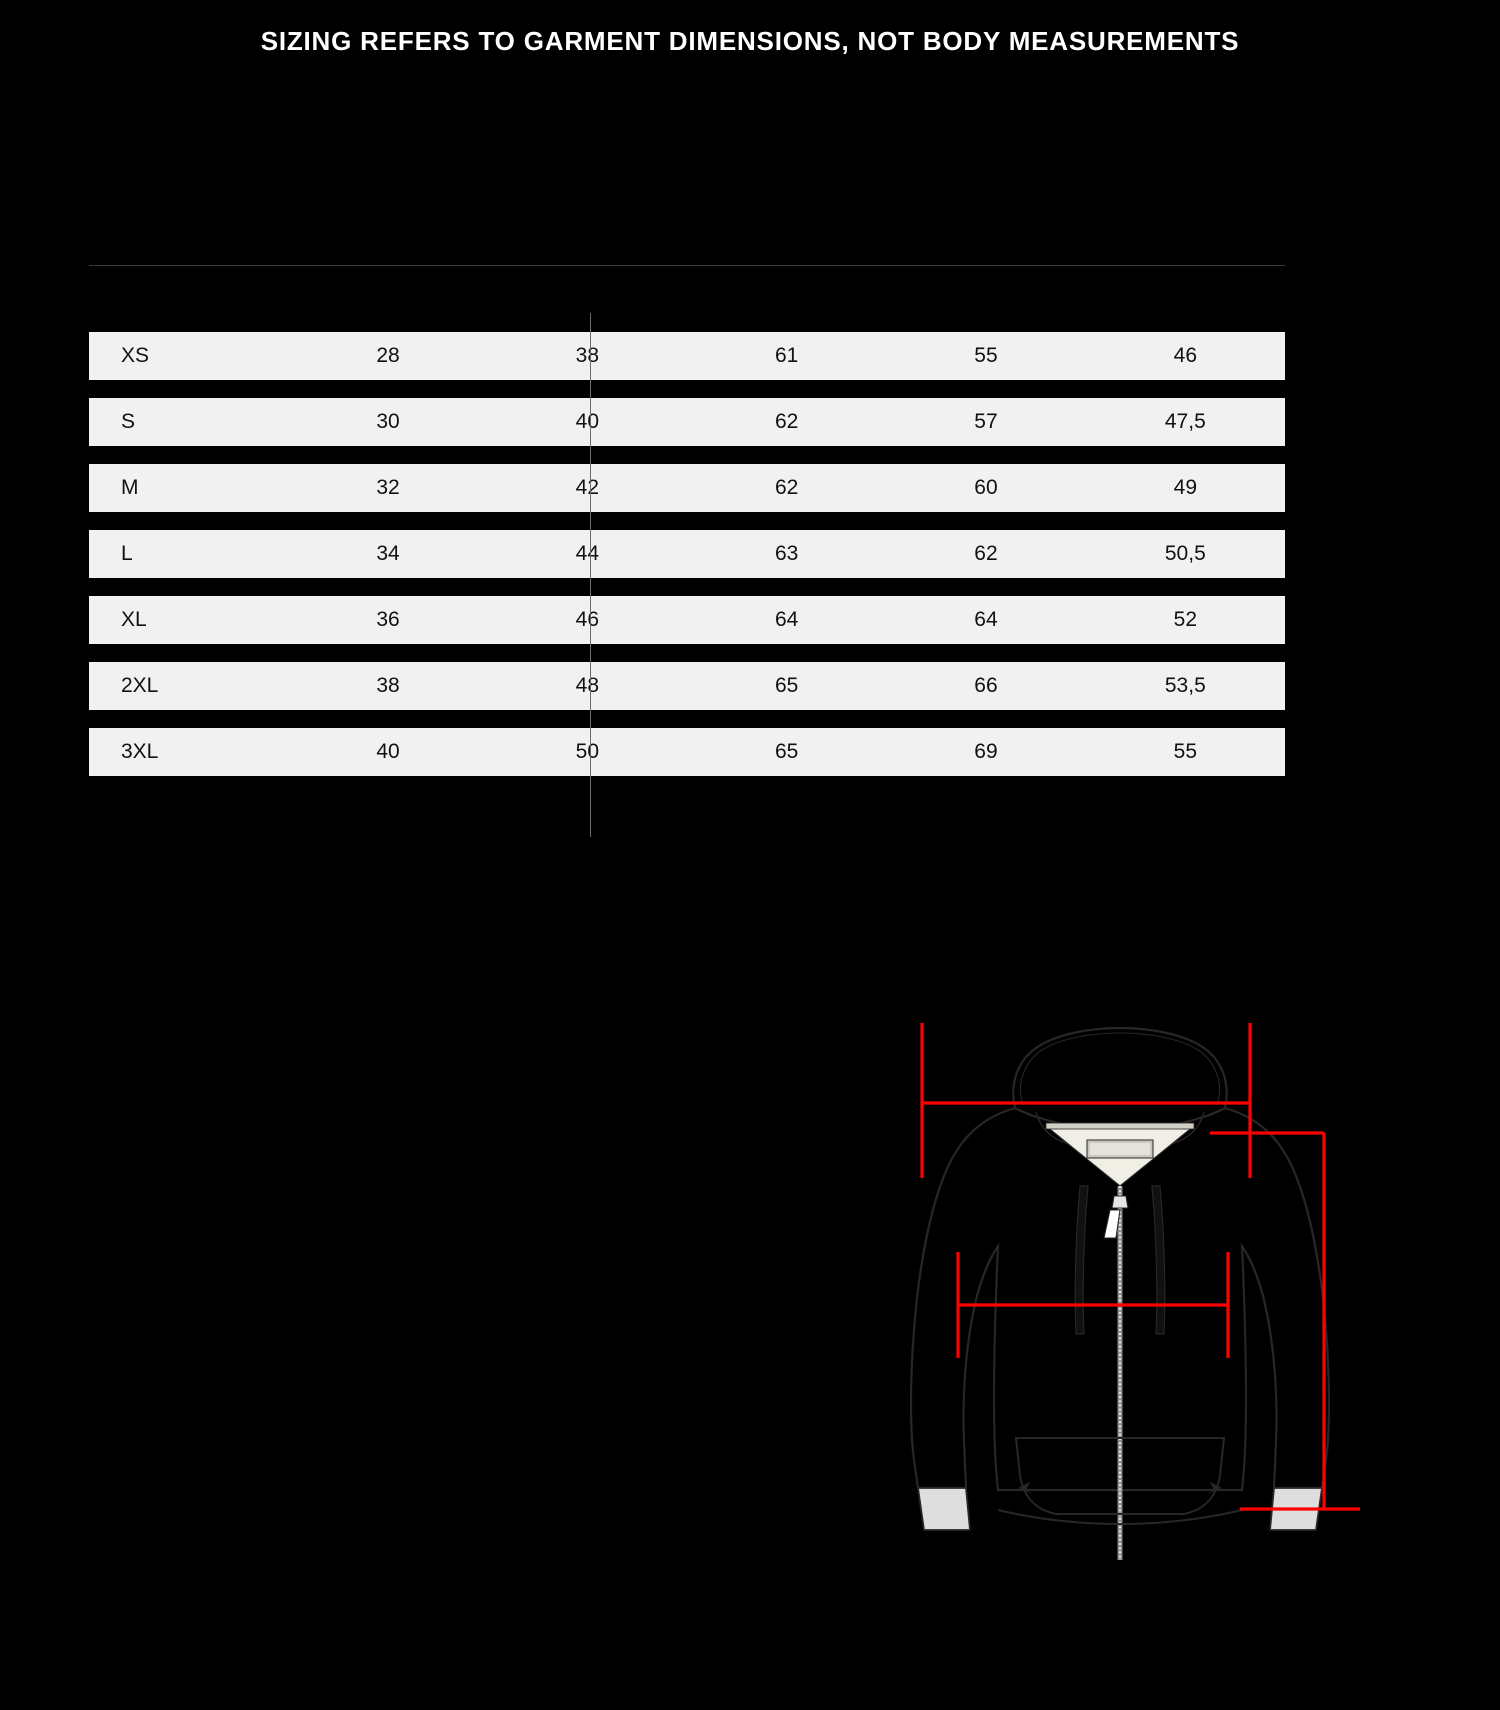 The height and width of the screenshot is (1710, 1500). I want to click on cell-col4: 64, so click(786, 620).